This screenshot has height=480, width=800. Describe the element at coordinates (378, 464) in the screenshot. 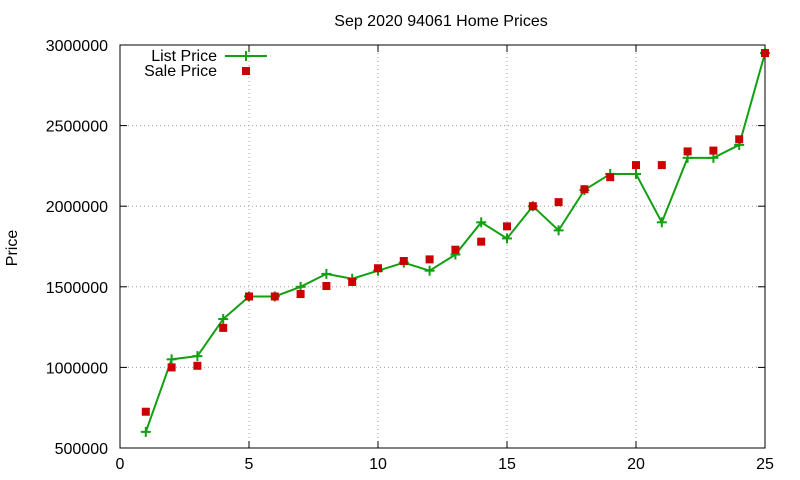

I see `x-tick-label: 10` at that location.